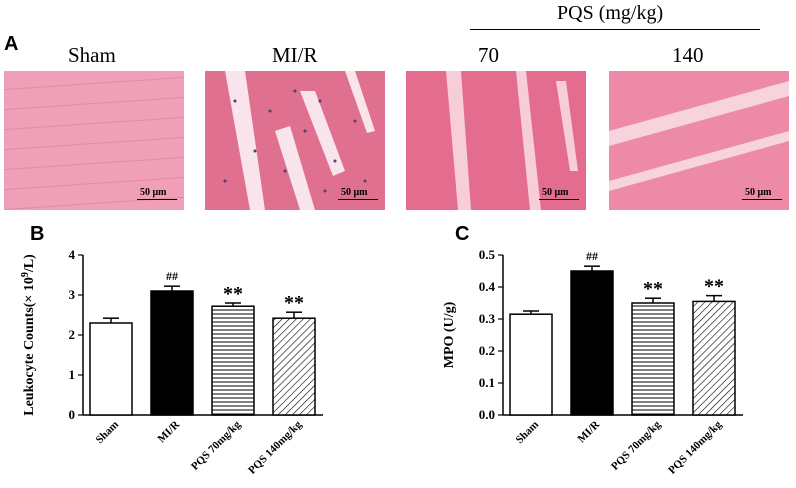 The width and height of the screenshot is (796, 488). I want to click on scale-label-sham: 50 μm, so click(153, 192).